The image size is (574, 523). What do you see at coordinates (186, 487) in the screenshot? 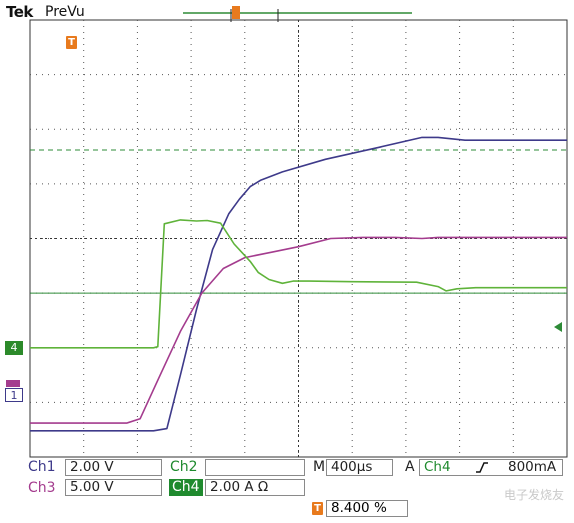
I see `ch4-label: Ch4` at bounding box center [186, 487].